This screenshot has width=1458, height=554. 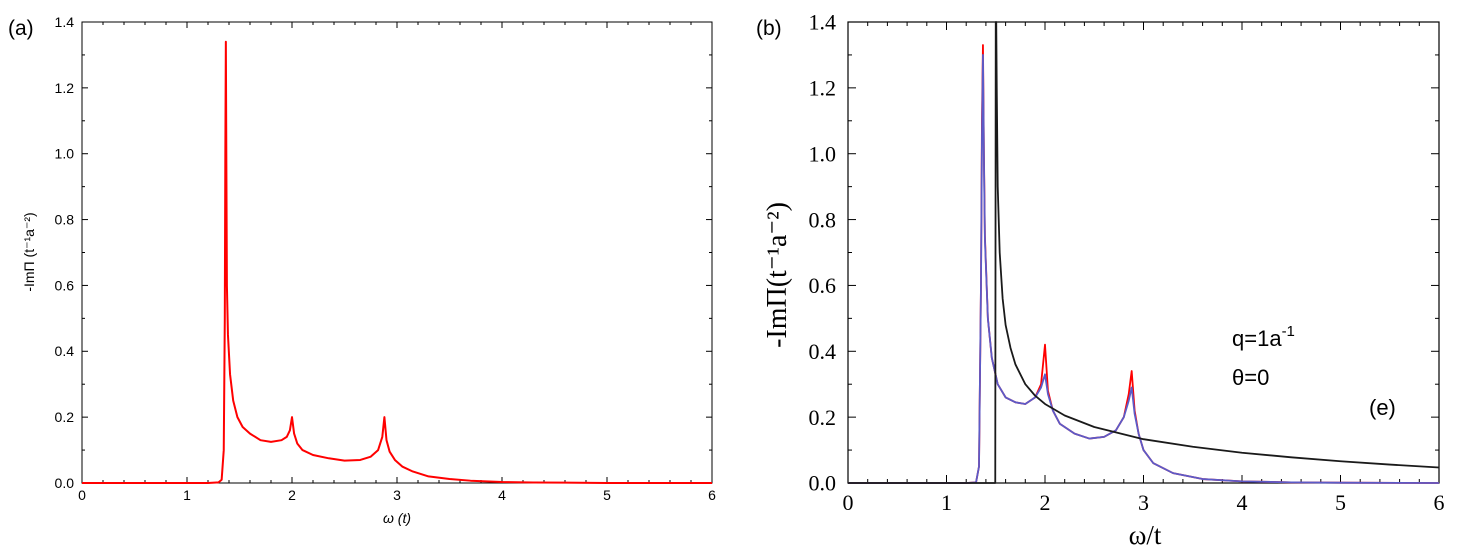 I want to click on annotation-theta: θ=0, so click(x=1250, y=377).